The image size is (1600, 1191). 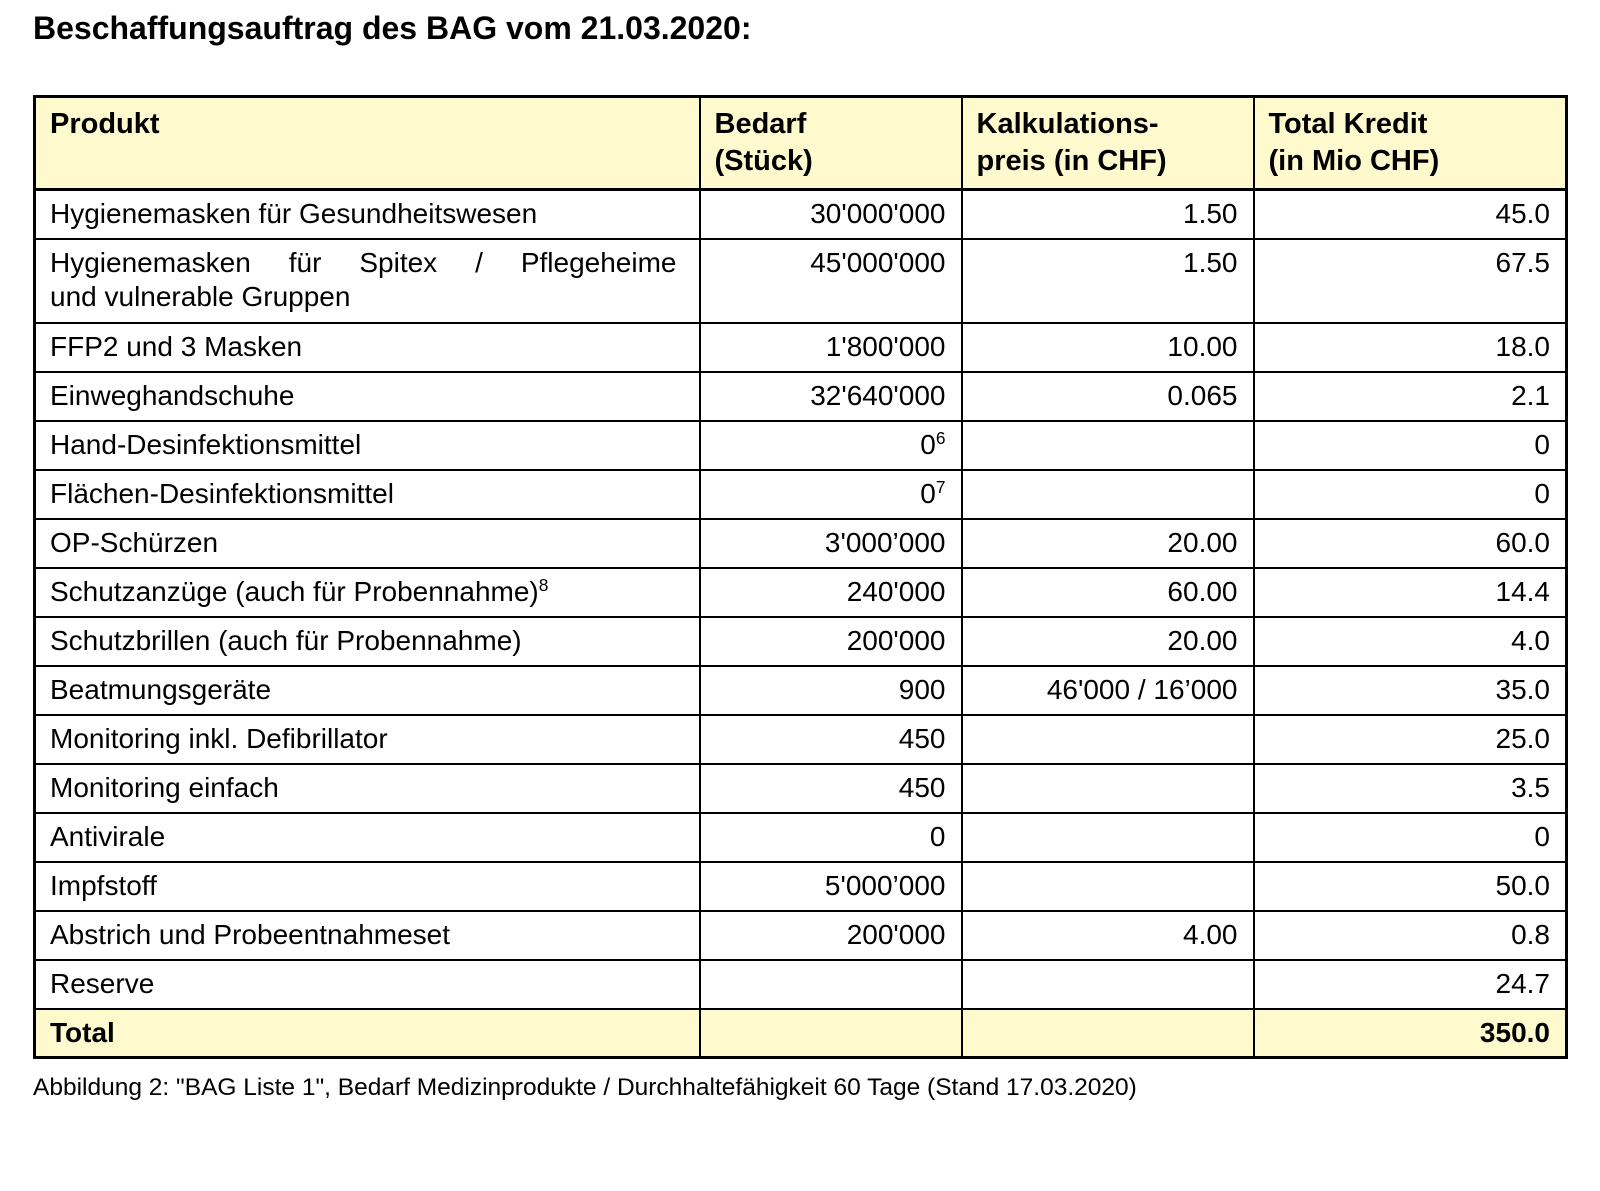 I want to click on produkt-label: Reserve, so click(x=102, y=983).